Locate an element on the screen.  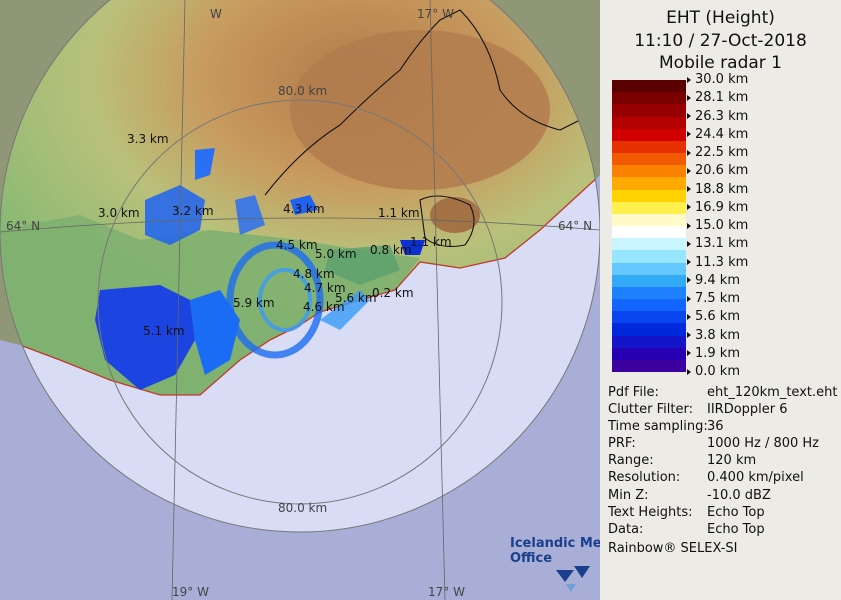
timestamp: 11:10 / 27-Oct-2018 is located at coordinates (720, 41).